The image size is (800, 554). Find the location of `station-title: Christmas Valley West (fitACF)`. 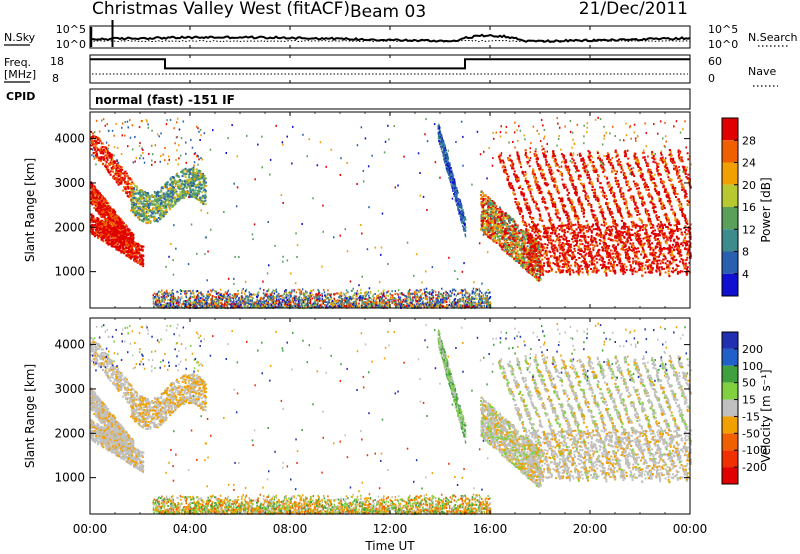

station-title: Christmas Valley West (fitACF) is located at coordinates (221, 9).